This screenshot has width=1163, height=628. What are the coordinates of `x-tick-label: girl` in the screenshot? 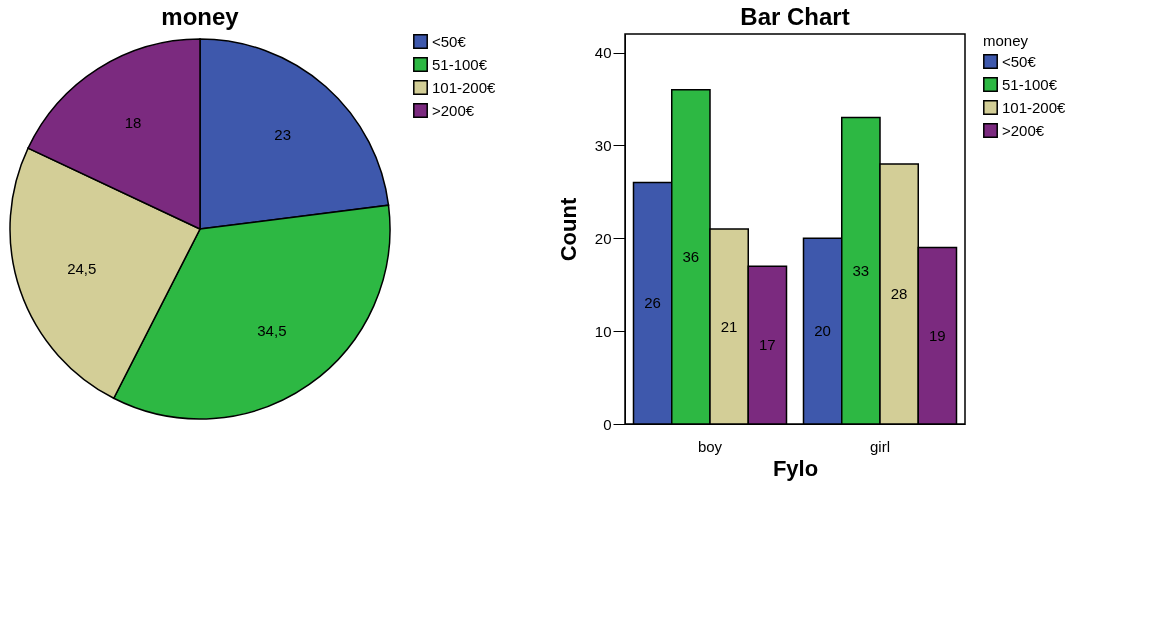 It's located at (880, 446).